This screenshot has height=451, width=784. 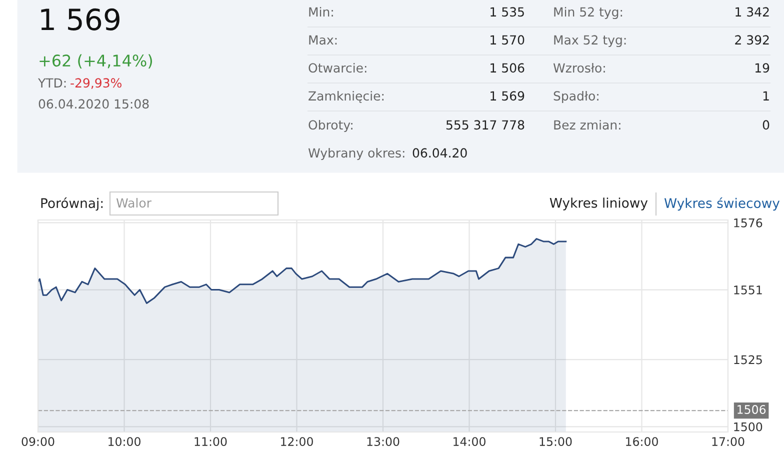 I want to click on text: Obroty:, so click(x=330, y=126).